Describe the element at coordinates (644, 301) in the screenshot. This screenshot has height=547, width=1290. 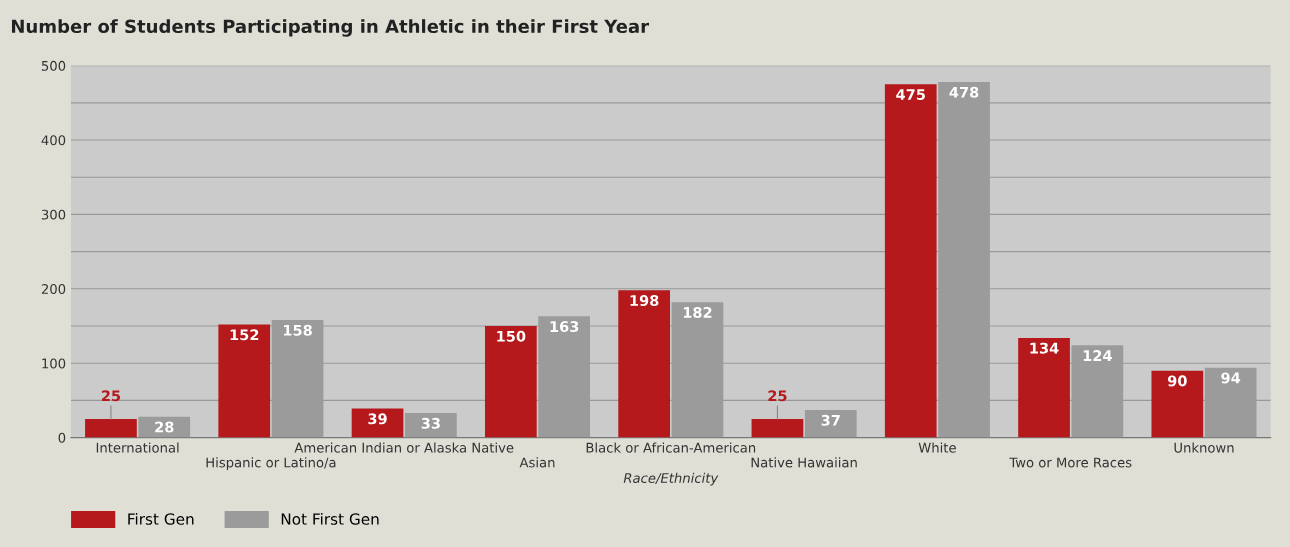
I see `data-label: 198` at that location.